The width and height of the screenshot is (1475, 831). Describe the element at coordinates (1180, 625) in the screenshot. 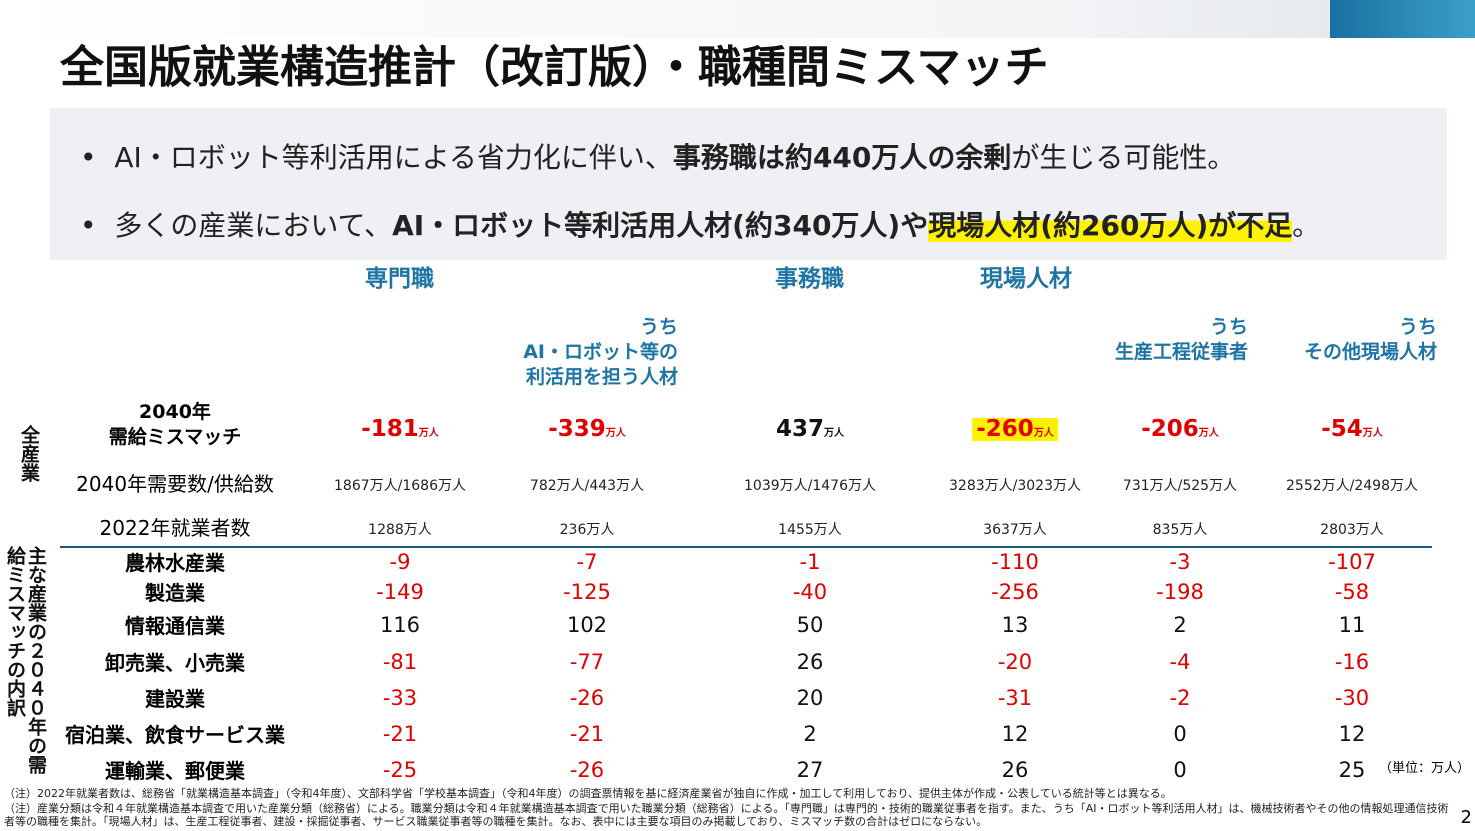

I see `cell: 2` at that location.